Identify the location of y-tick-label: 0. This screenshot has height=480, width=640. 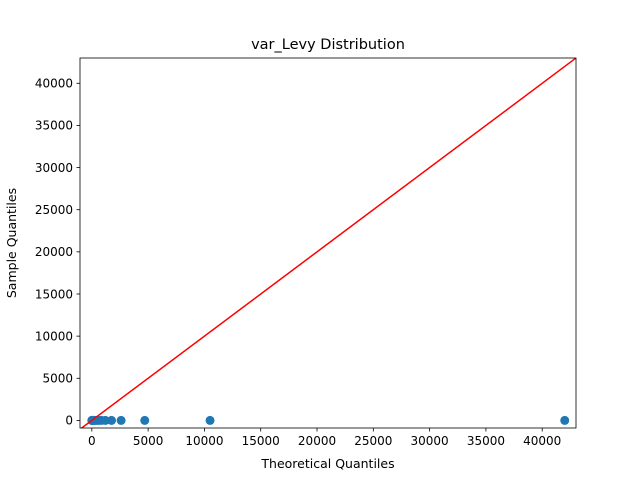
(69, 421).